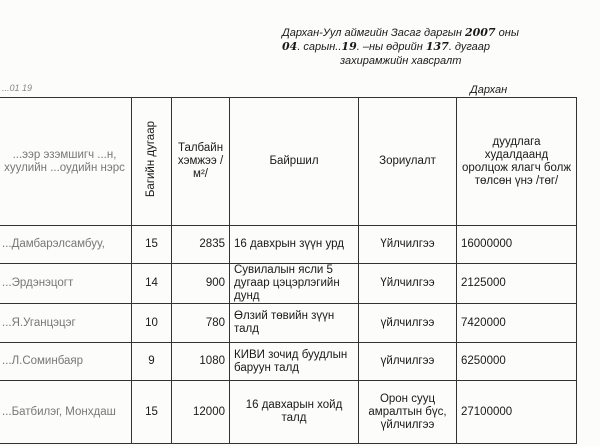 This screenshot has height=446, width=600. I want to click on col-bag: Багийн дугаар, so click(151, 161).